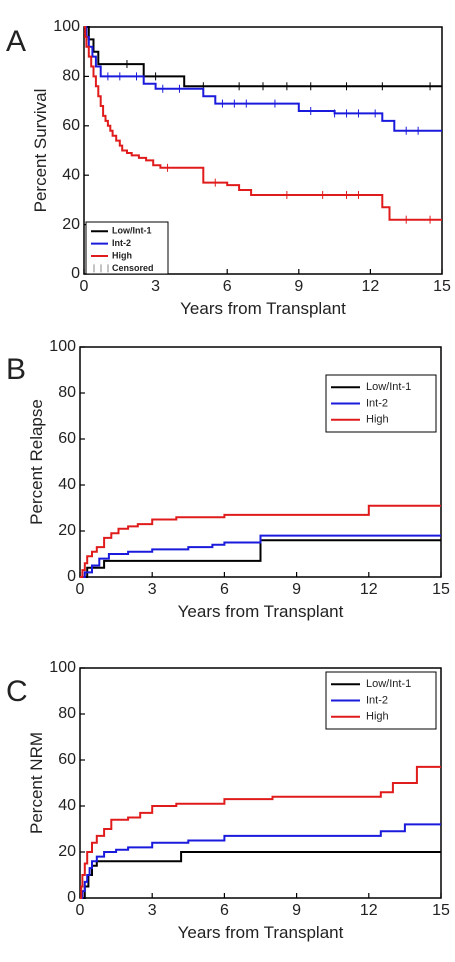 The image size is (455, 962). I want to click on panel-letter: C, so click(17, 691).